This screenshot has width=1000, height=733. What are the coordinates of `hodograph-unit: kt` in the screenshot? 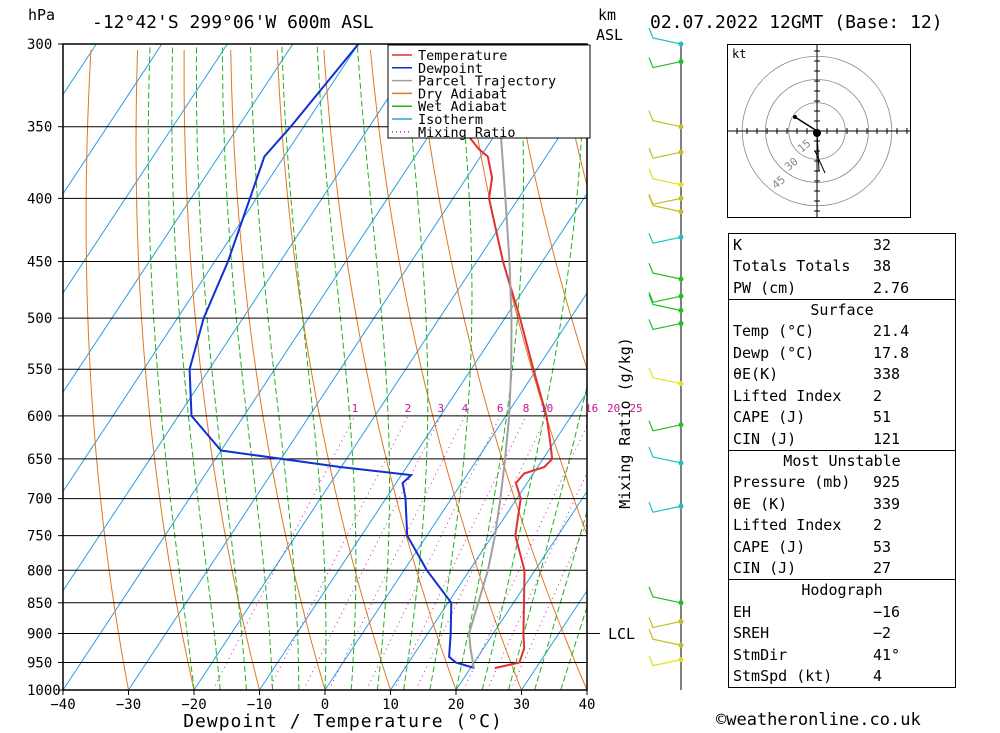 It's located at (739, 54).